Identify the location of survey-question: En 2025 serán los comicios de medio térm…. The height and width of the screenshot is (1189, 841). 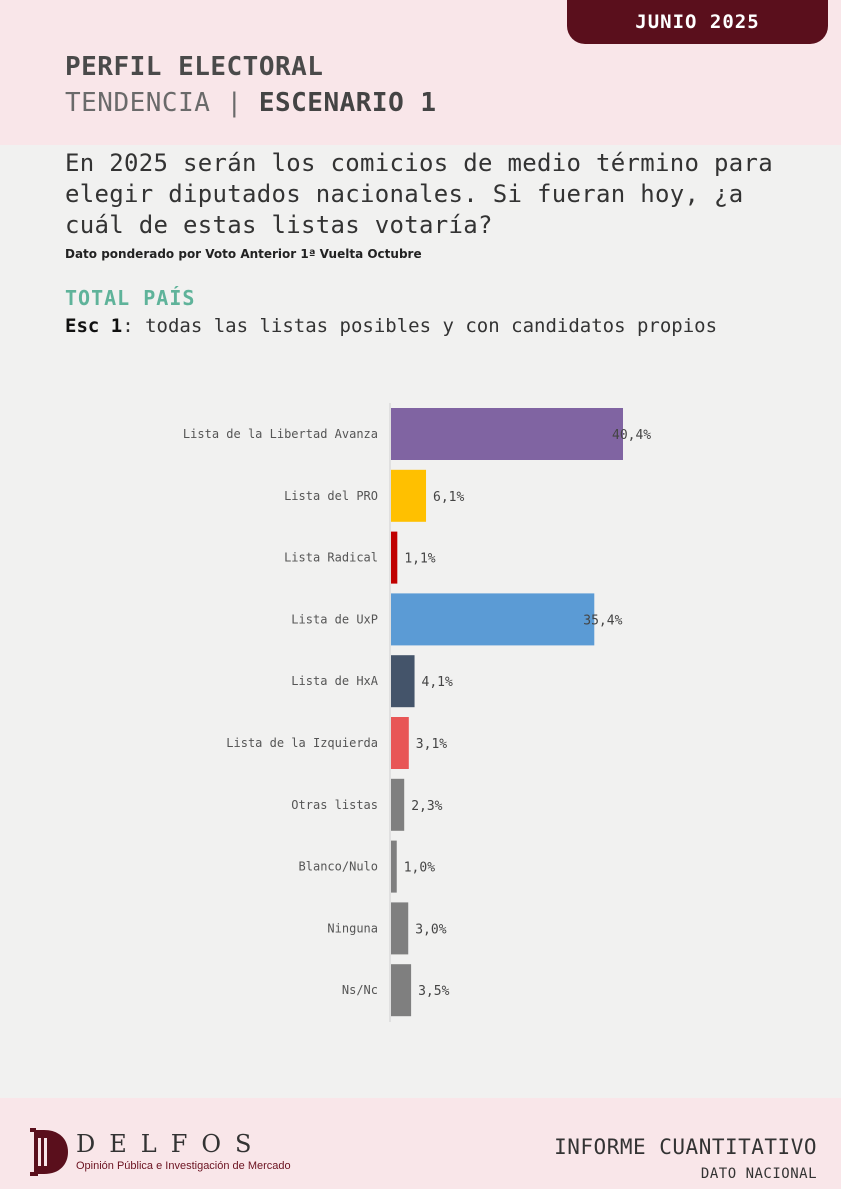
(419, 194).